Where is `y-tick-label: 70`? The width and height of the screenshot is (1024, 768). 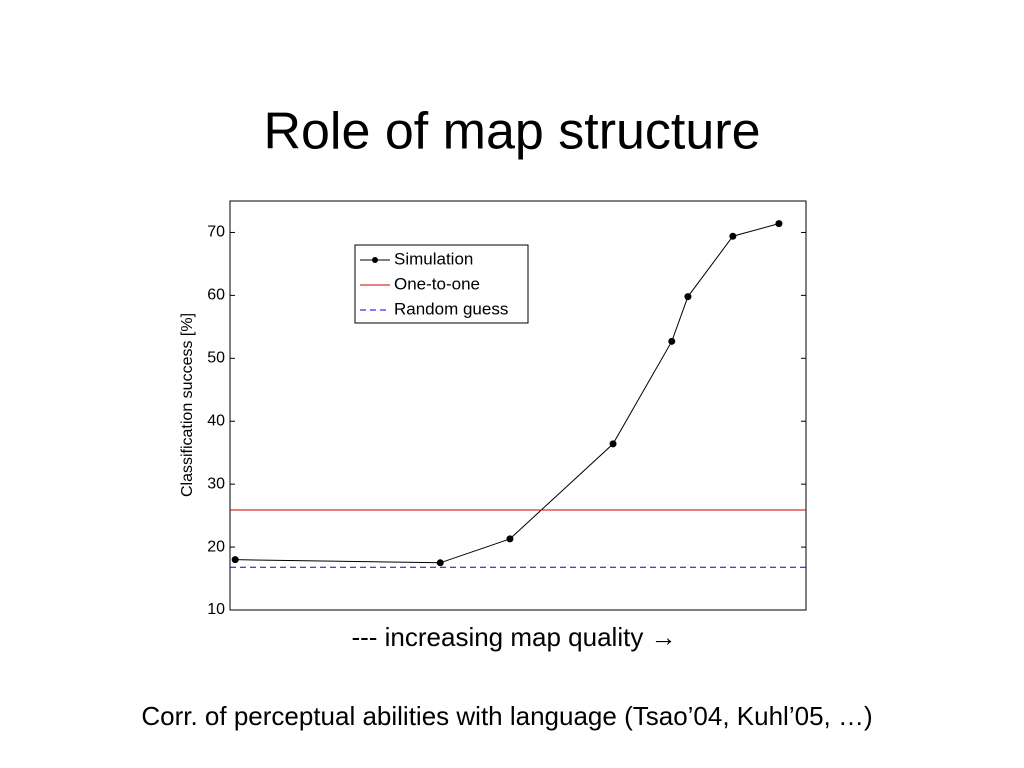
y-tick-label: 70 is located at coordinates (216, 232).